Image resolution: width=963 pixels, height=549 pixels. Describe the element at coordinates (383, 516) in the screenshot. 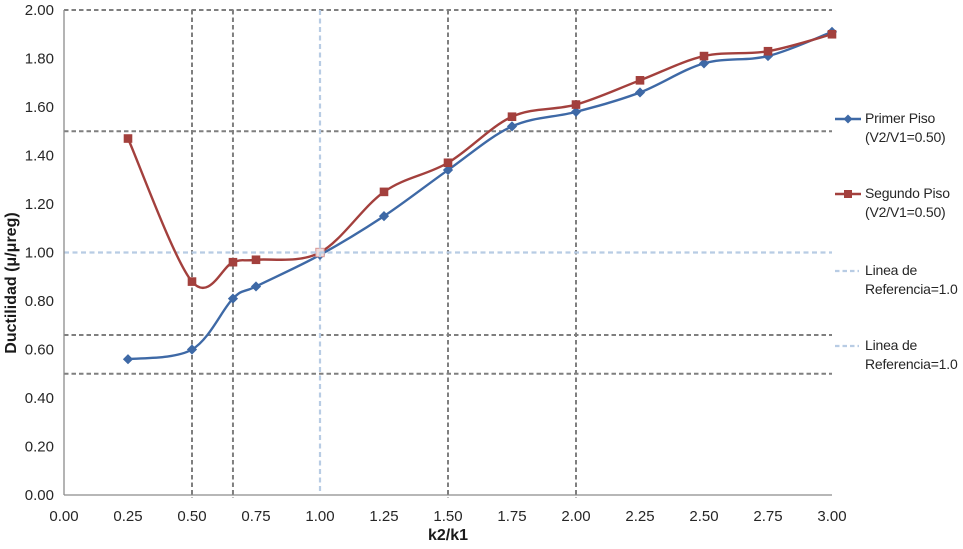

I see `x-tick-label: 1.25` at that location.